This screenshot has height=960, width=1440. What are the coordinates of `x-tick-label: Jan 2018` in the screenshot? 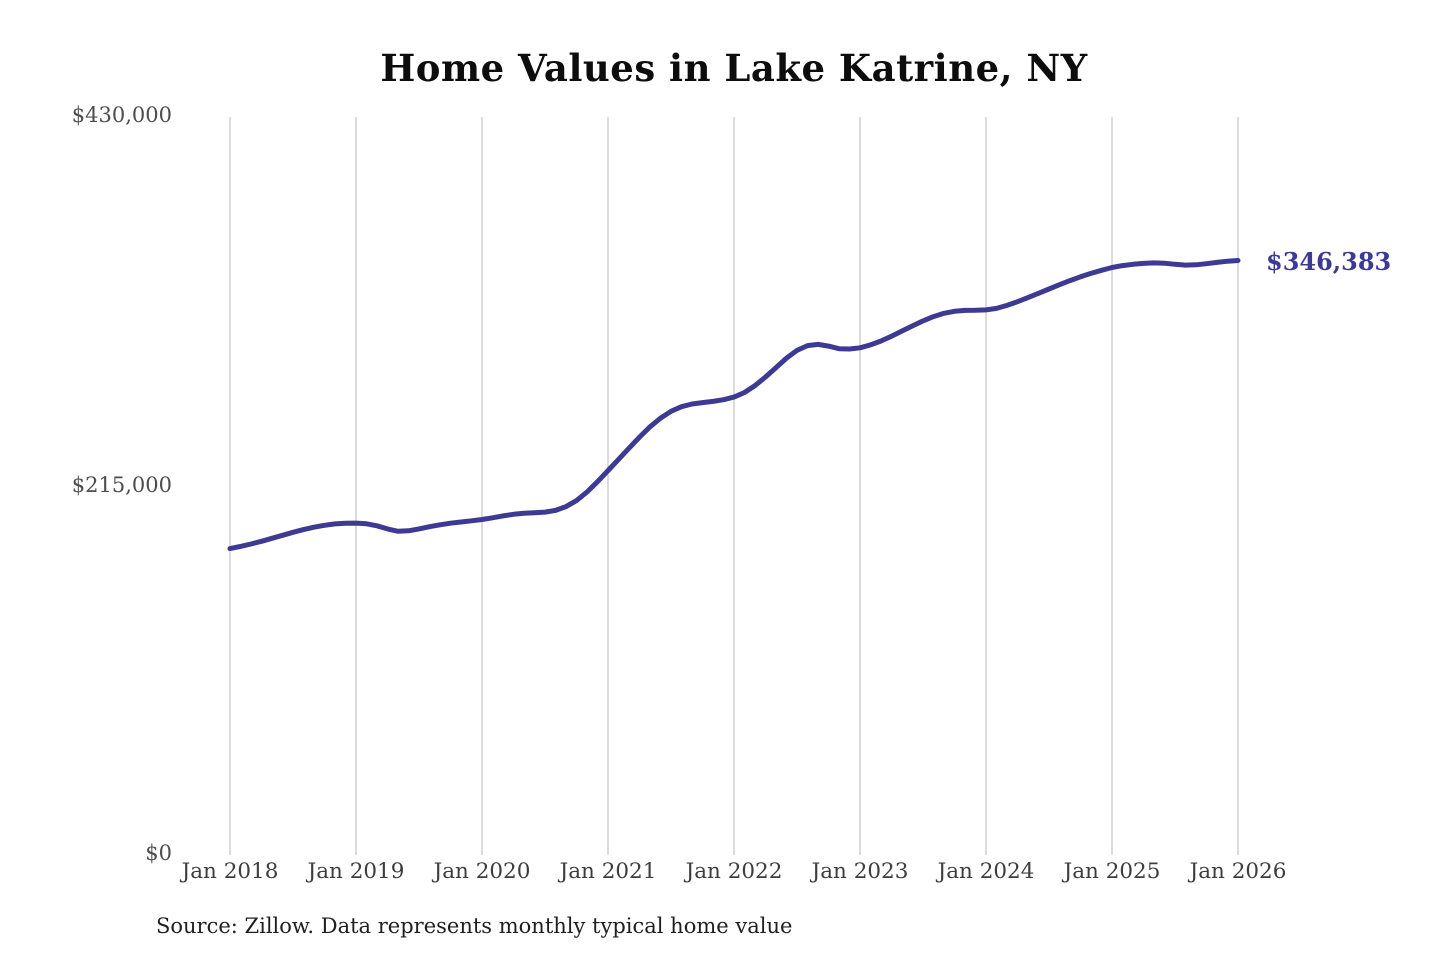 It's located at (229, 871).